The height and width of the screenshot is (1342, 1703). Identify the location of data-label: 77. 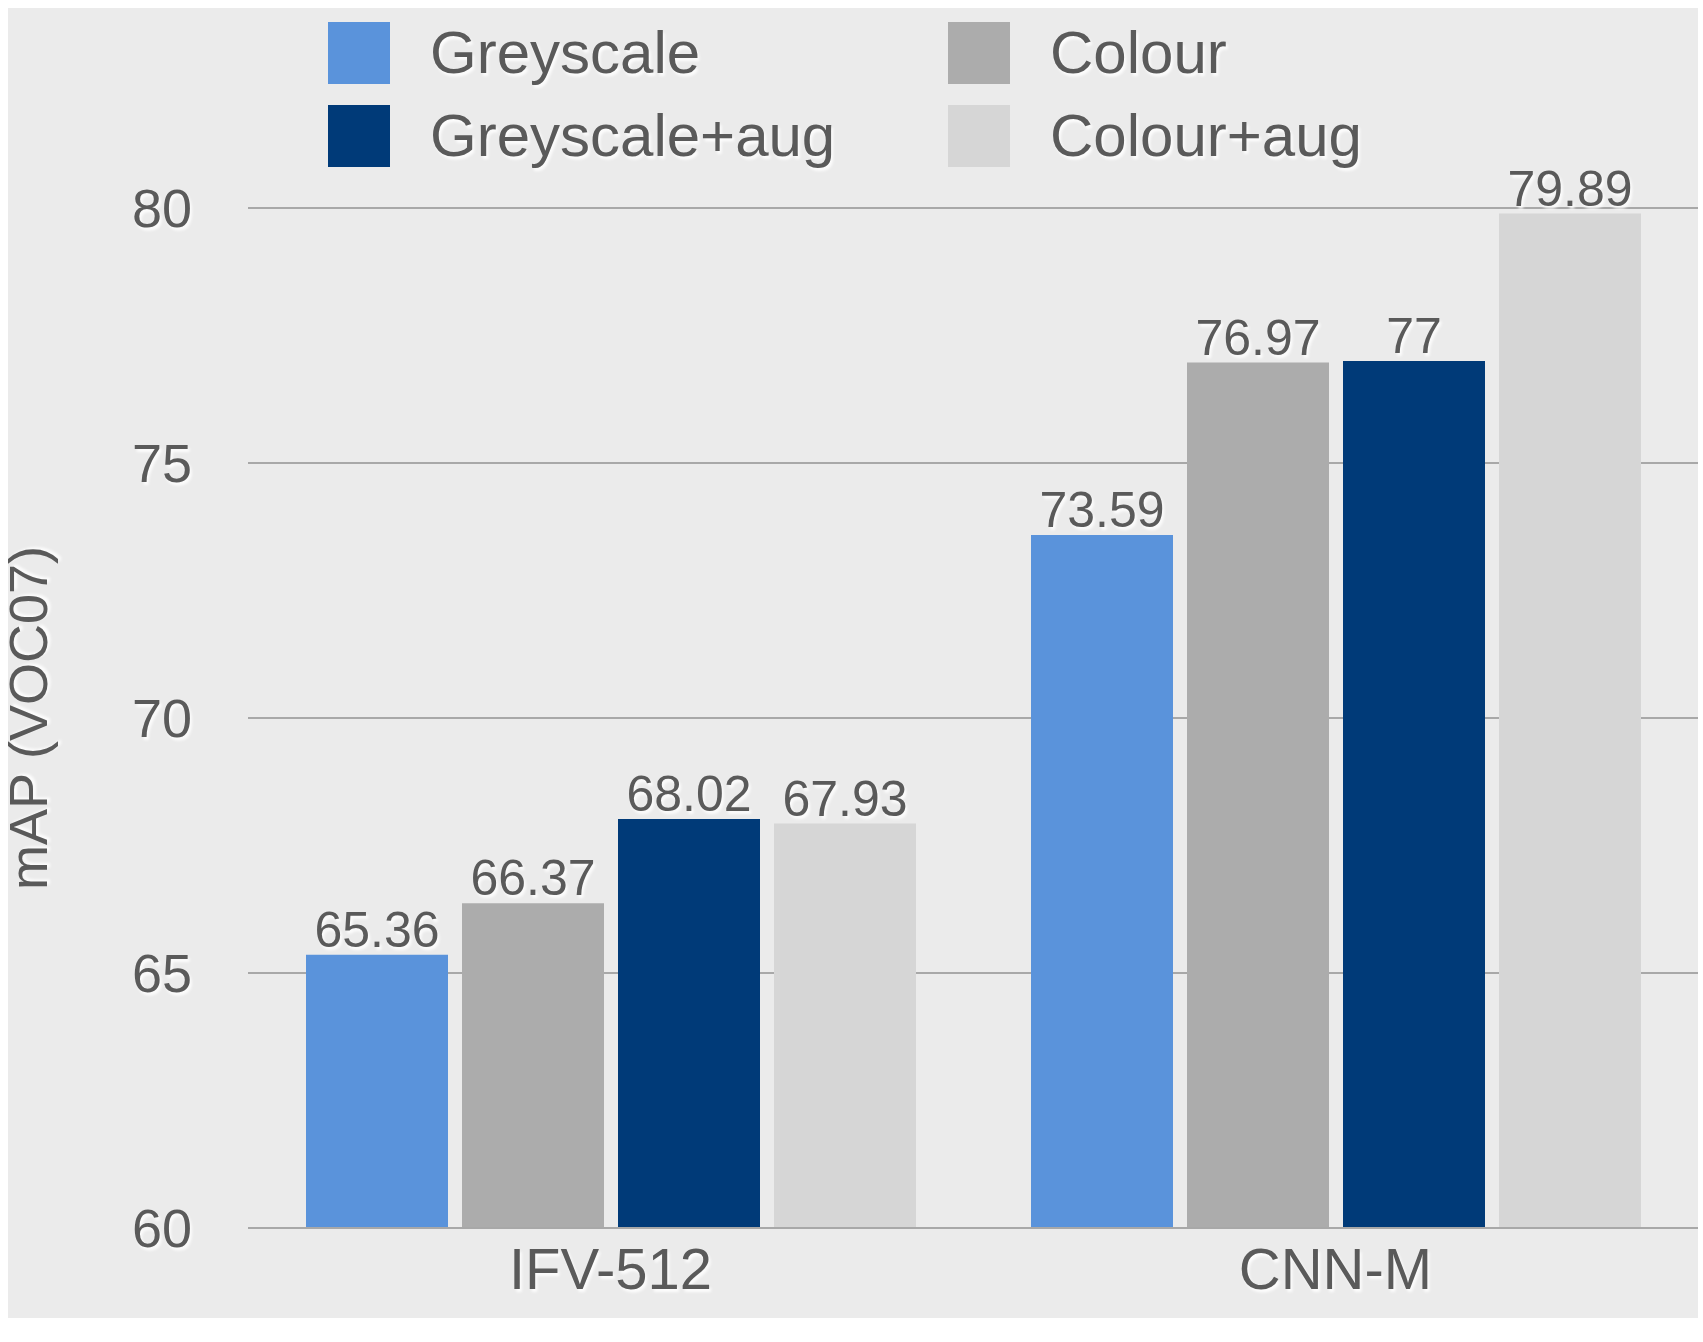
(1414, 336).